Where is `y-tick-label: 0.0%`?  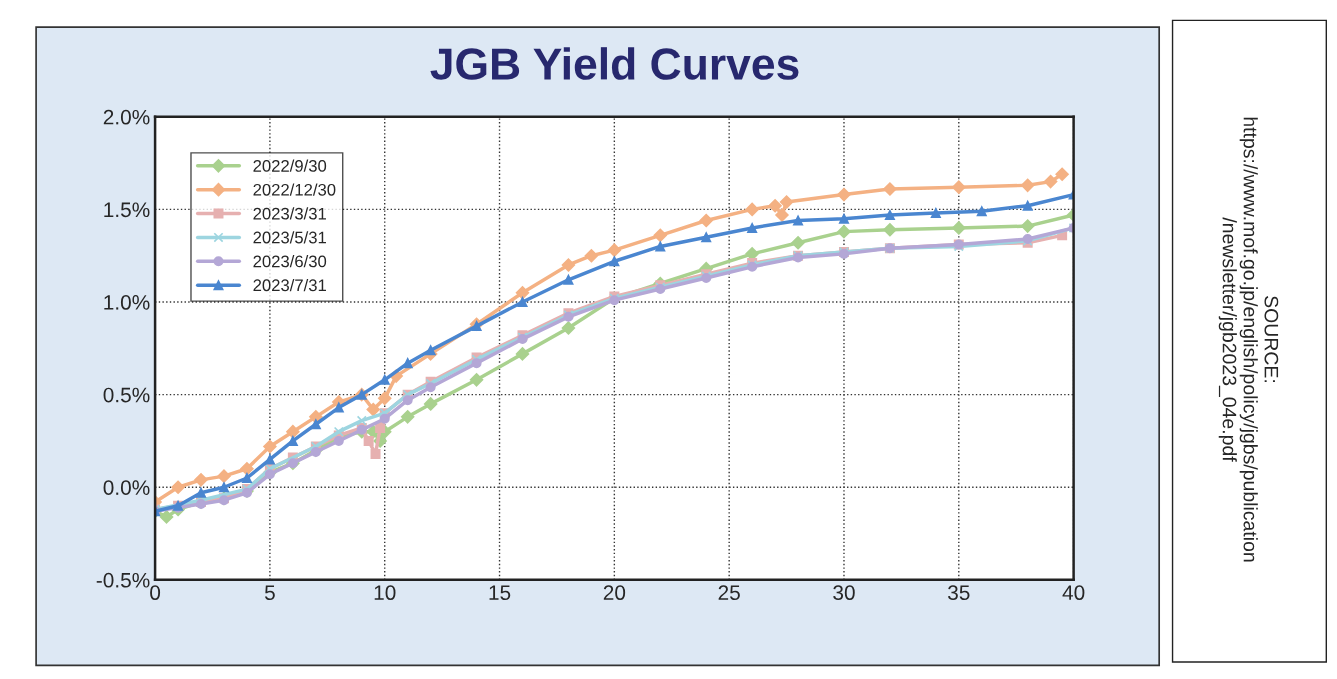
y-tick-label: 0.0% is located at coordinates (126, 487).